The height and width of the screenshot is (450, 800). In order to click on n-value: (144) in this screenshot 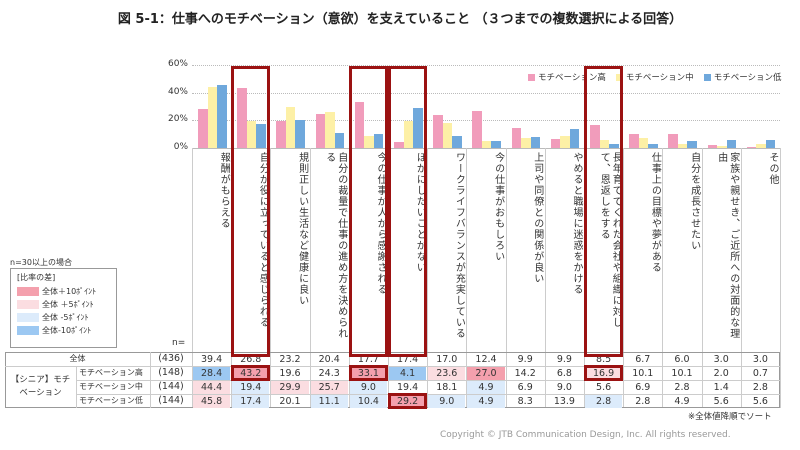, I will do `click(171, 386)`.